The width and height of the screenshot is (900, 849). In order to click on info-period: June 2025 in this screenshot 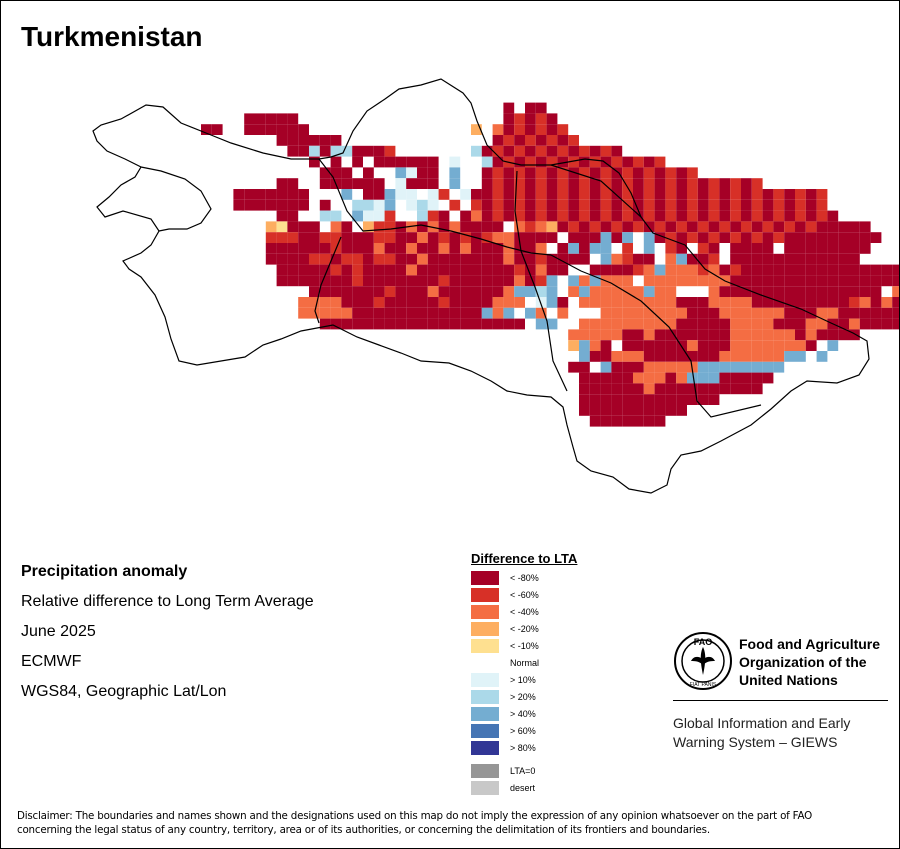, I will do `click(58, 631)`.